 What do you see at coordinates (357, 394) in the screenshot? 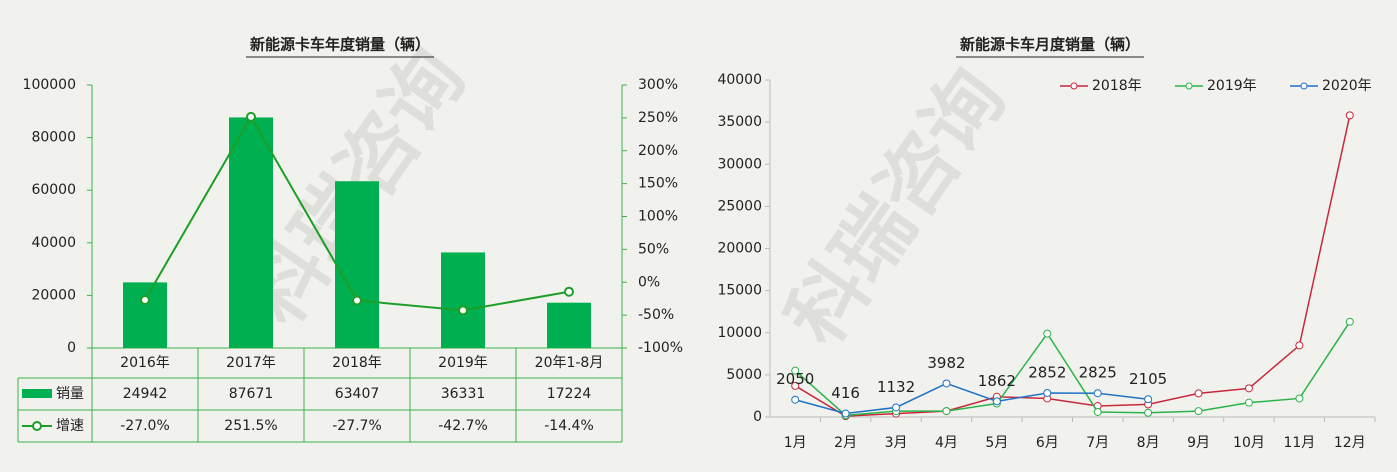
I see `table-cell: 63407` at bounding box center [357, 394].